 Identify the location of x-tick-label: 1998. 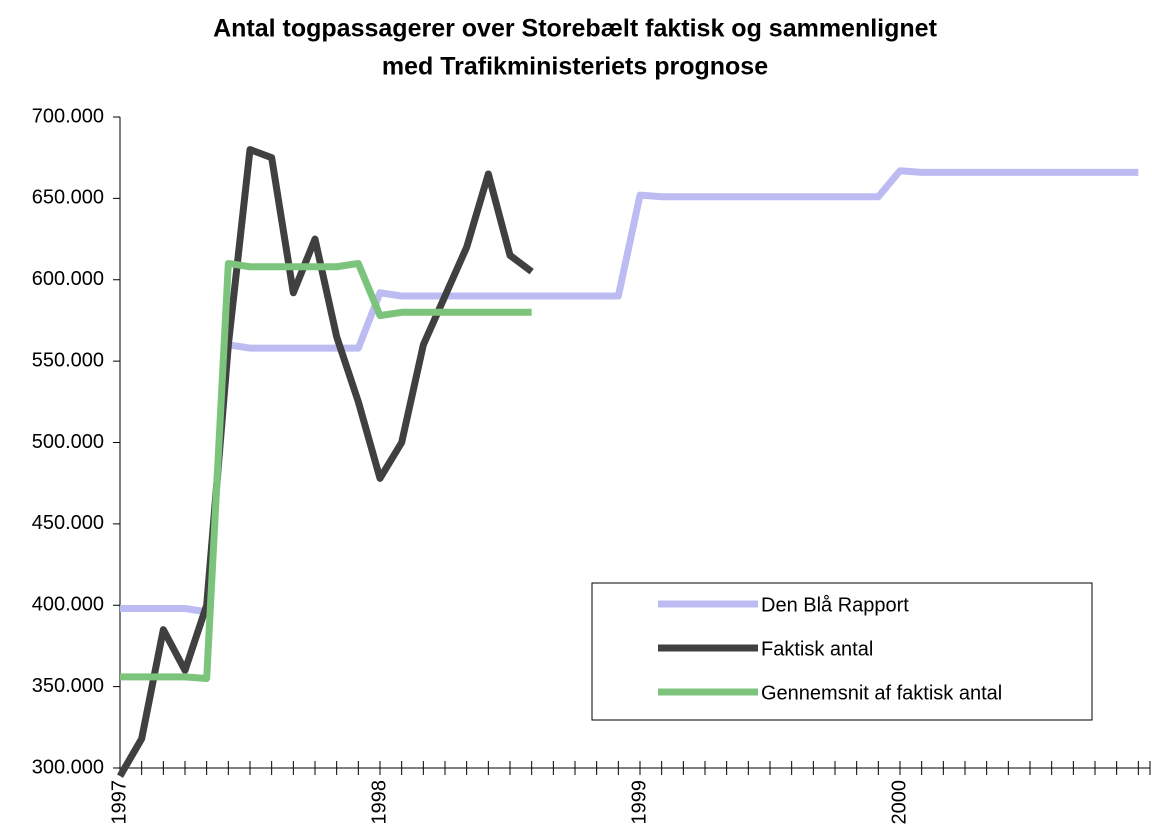
(379, 802).